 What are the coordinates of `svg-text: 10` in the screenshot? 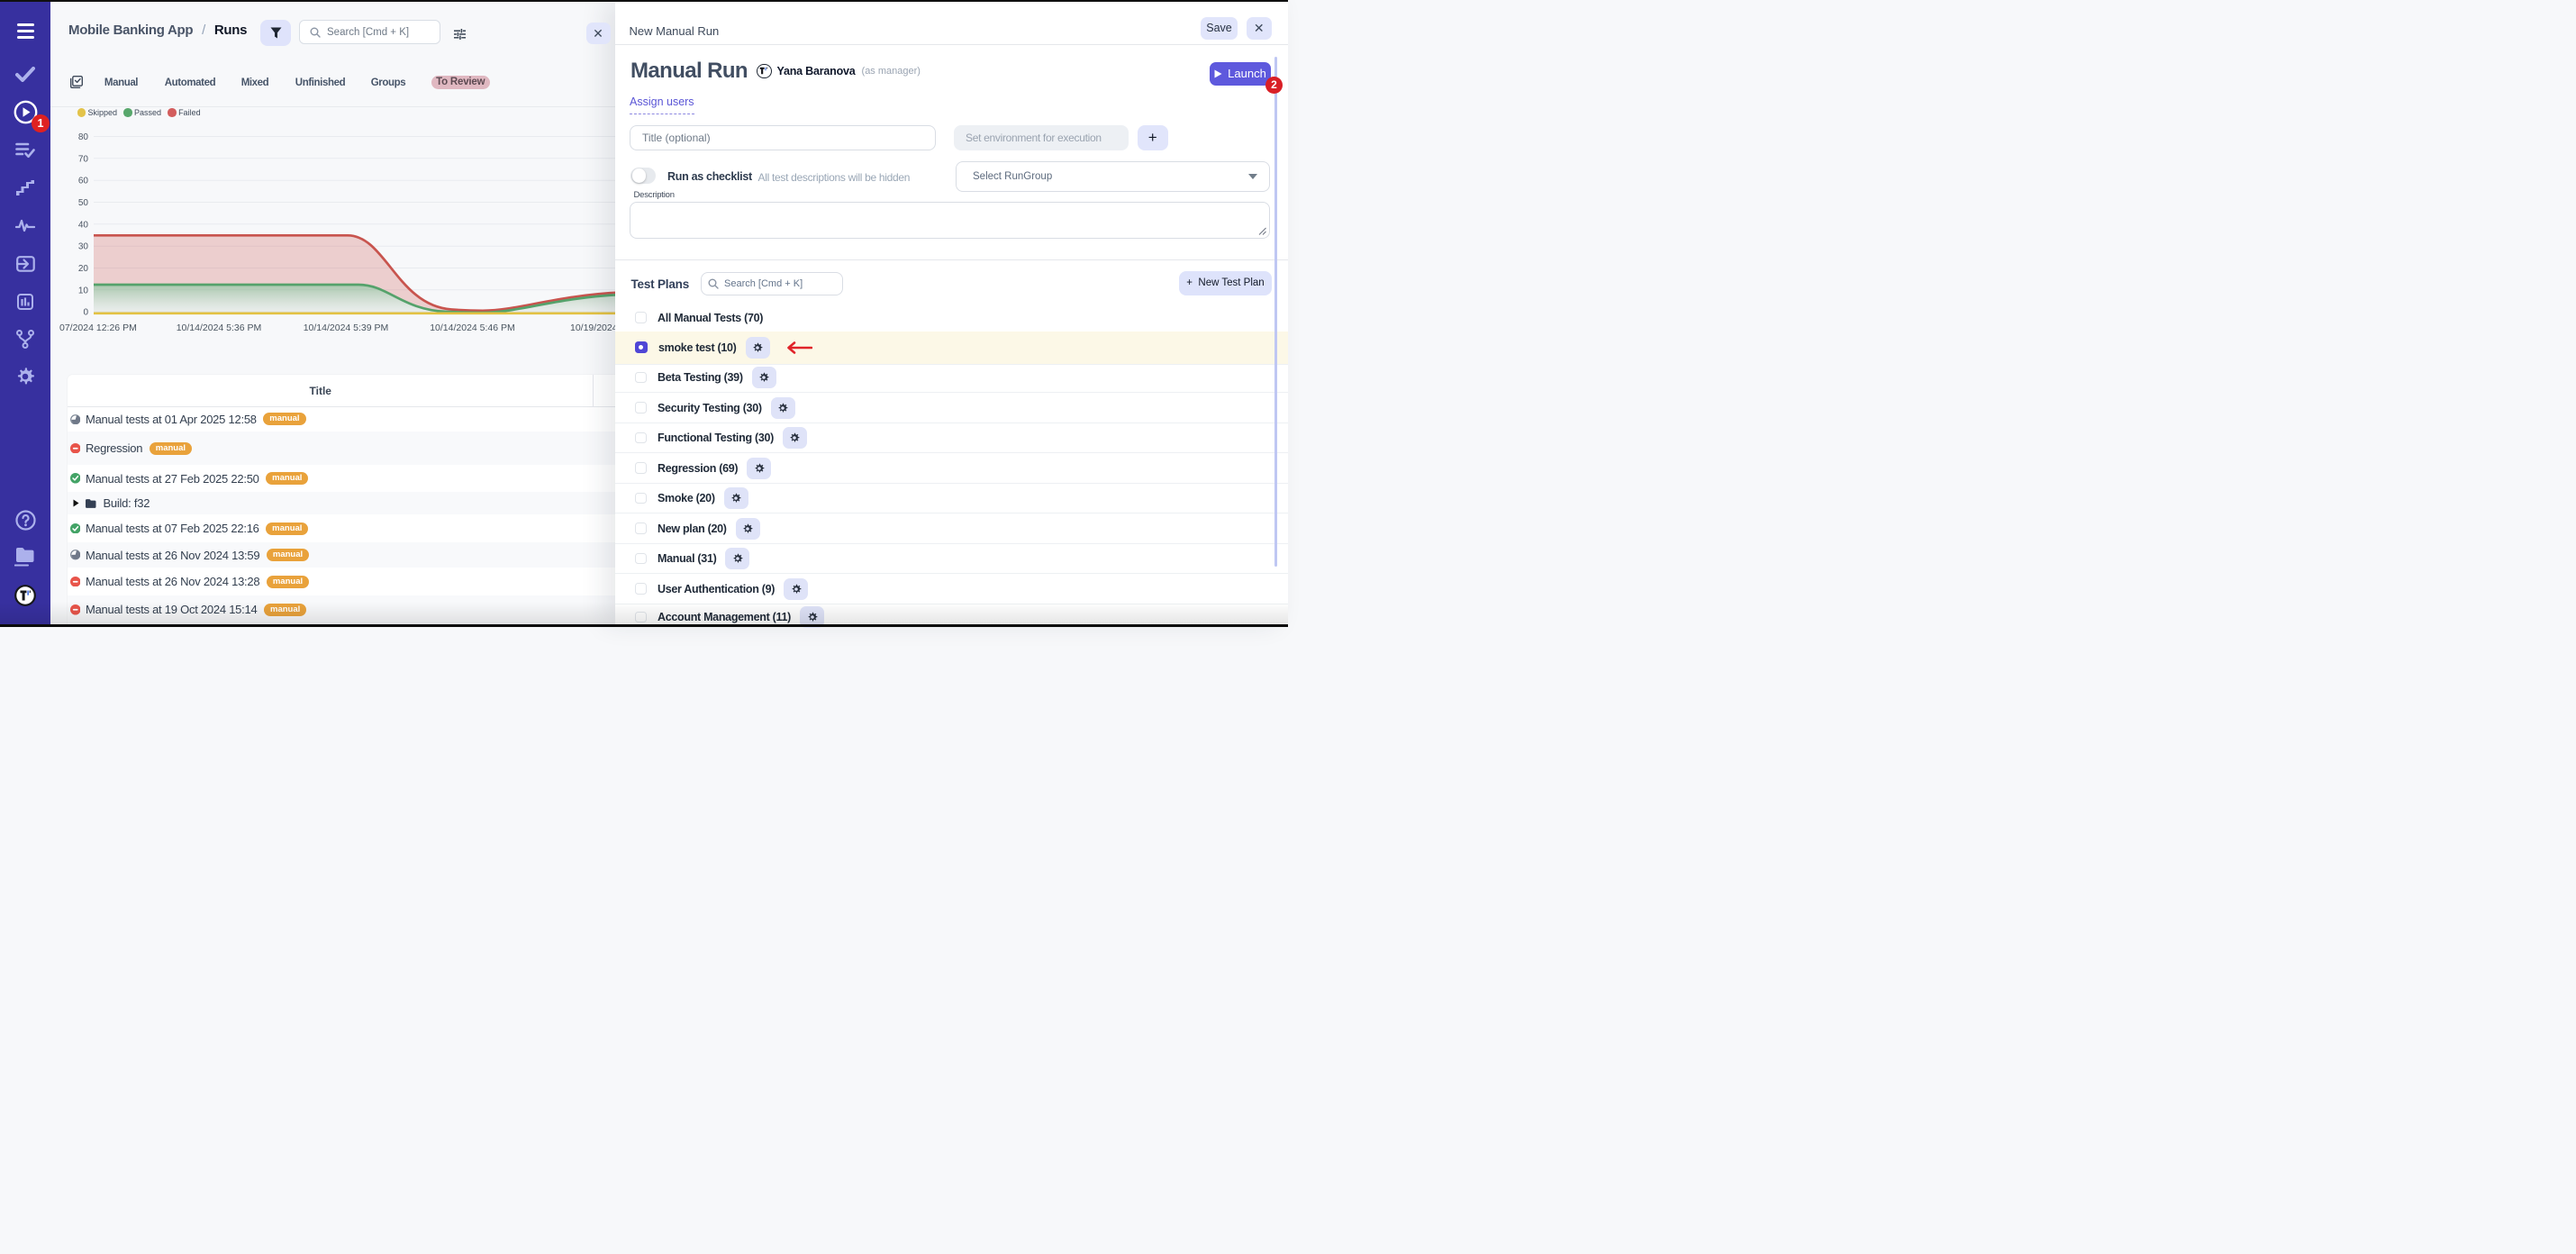 It's located at (84, 290).